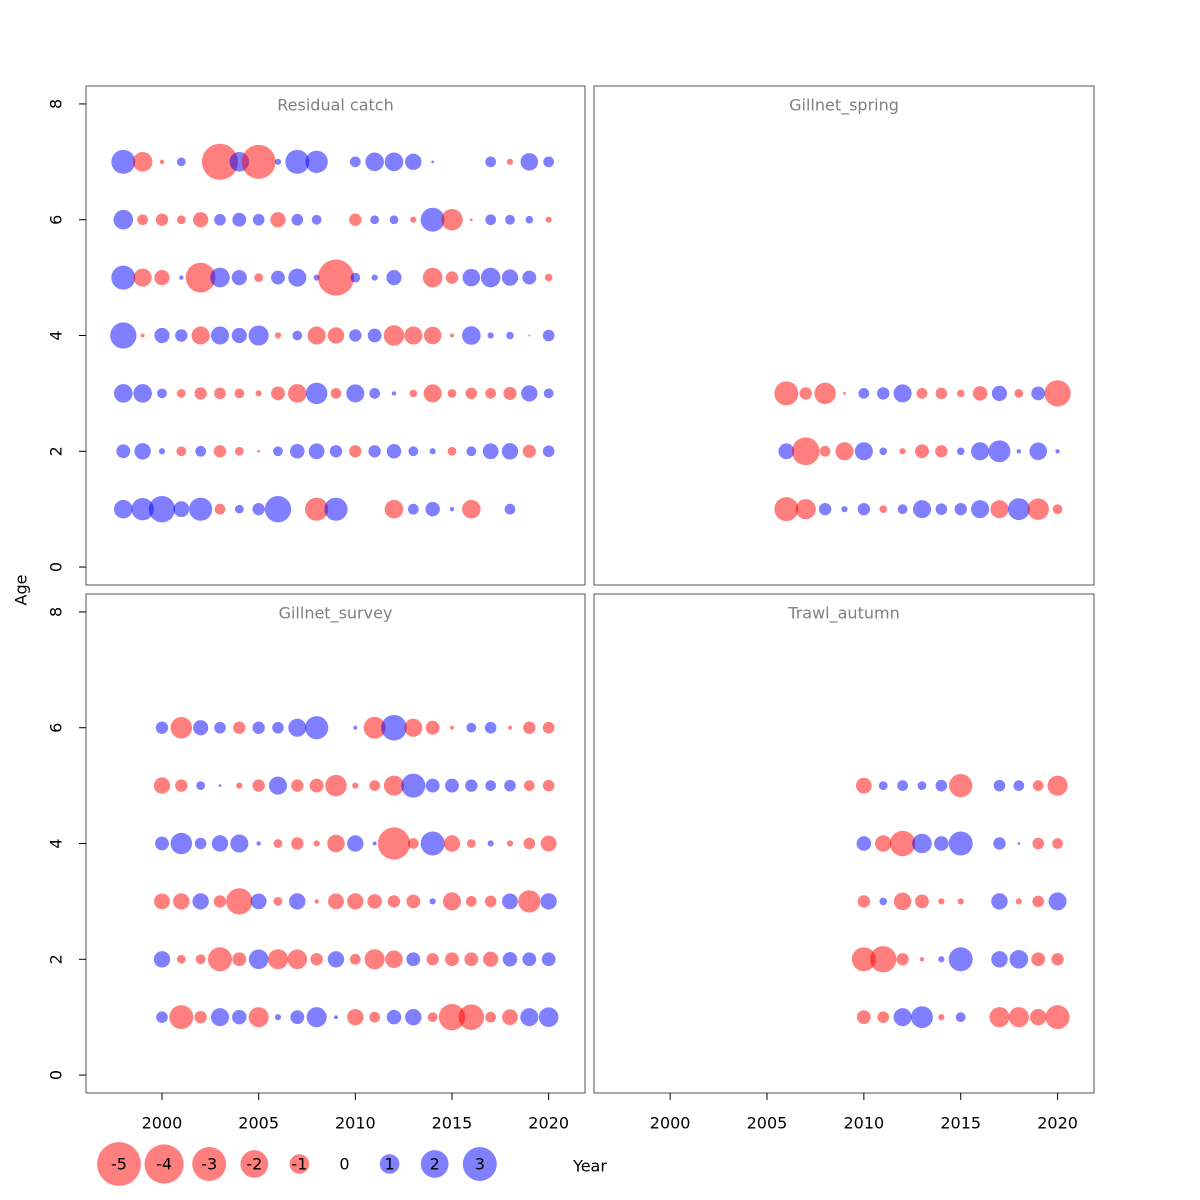 This screenshot has width=1200, height=1200. Describe the element at coordinates (56, 220) in the screenshot. I see `y-tick-label: 6` at that location.